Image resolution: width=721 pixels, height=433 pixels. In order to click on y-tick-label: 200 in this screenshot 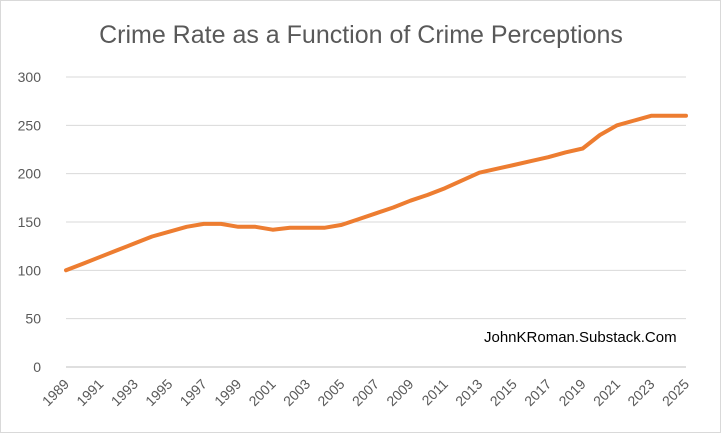, I will do `click(30, 174)`.